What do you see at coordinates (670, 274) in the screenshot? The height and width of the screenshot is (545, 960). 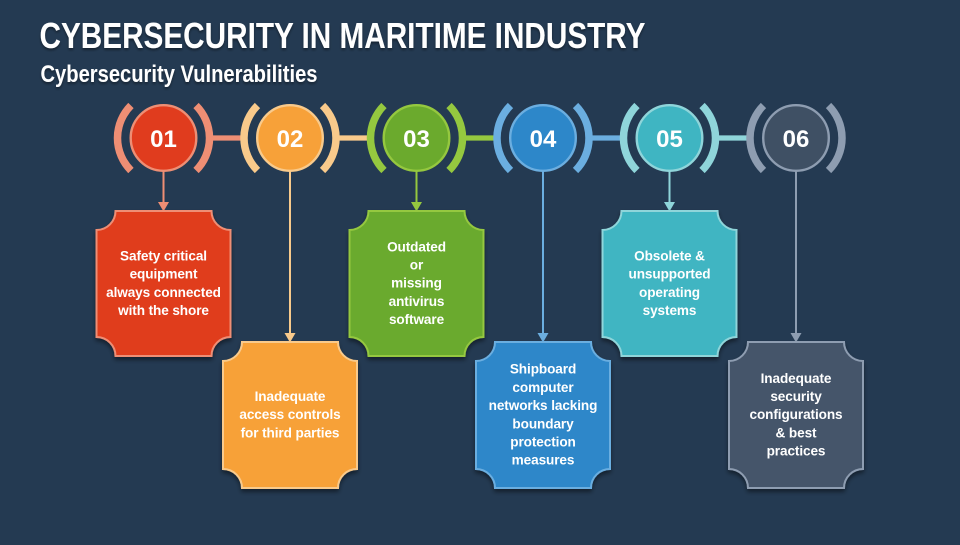 I see `svg-text: unsupported` at bounding box center [670, 274].